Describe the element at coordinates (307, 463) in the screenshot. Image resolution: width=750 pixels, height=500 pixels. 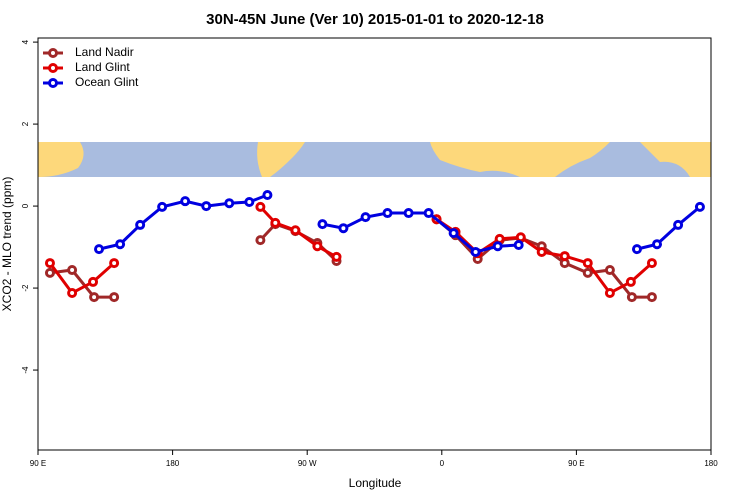
I see `x-tick-label: 90 W` at that location.